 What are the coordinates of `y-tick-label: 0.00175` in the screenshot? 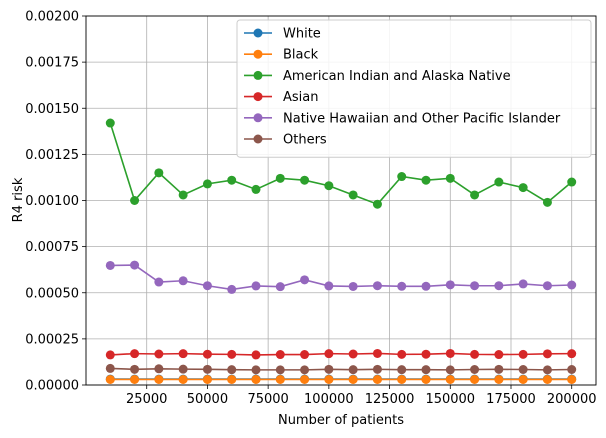 It's located at (52, 63).